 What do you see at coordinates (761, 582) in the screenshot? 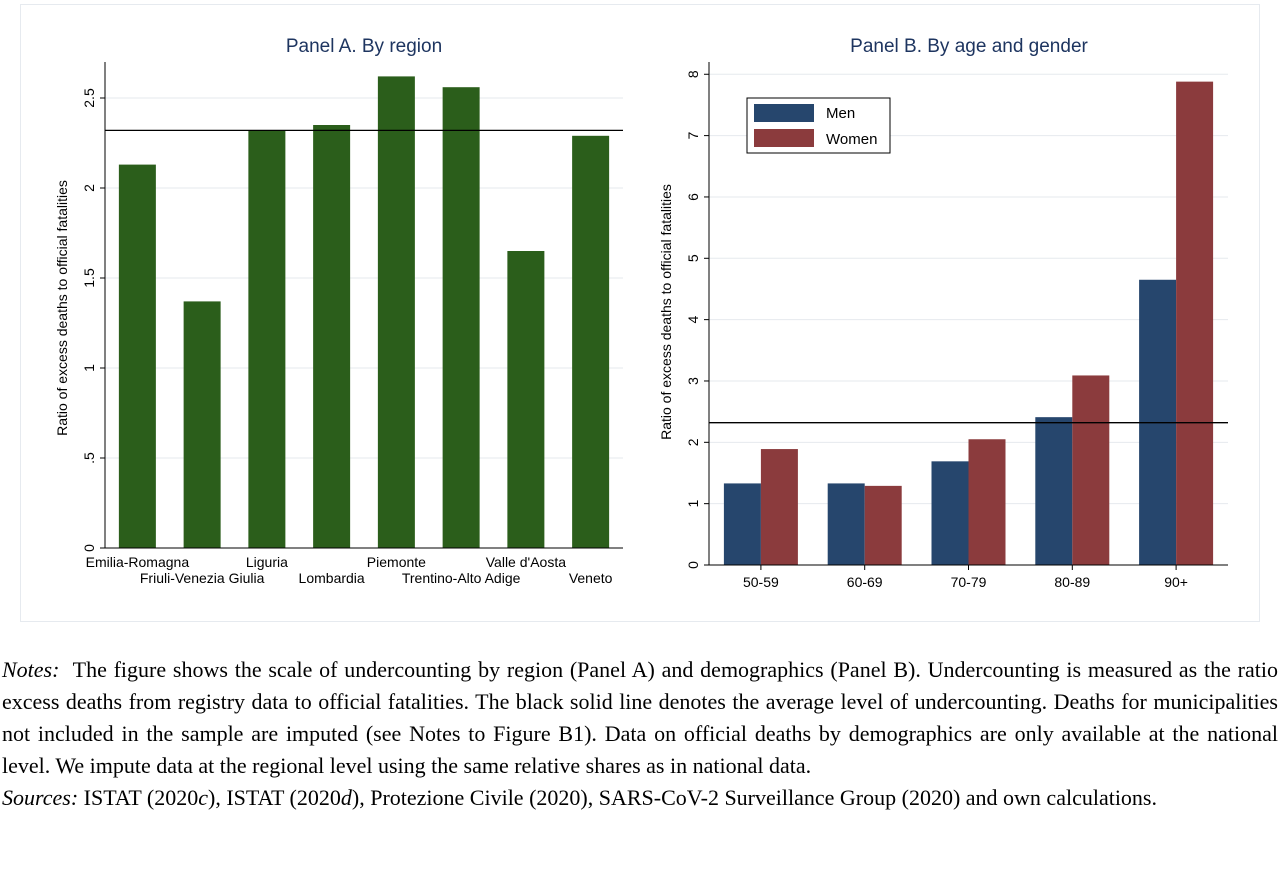
I see `x-tick-label: 50-59` at bounding box center [761, 582].